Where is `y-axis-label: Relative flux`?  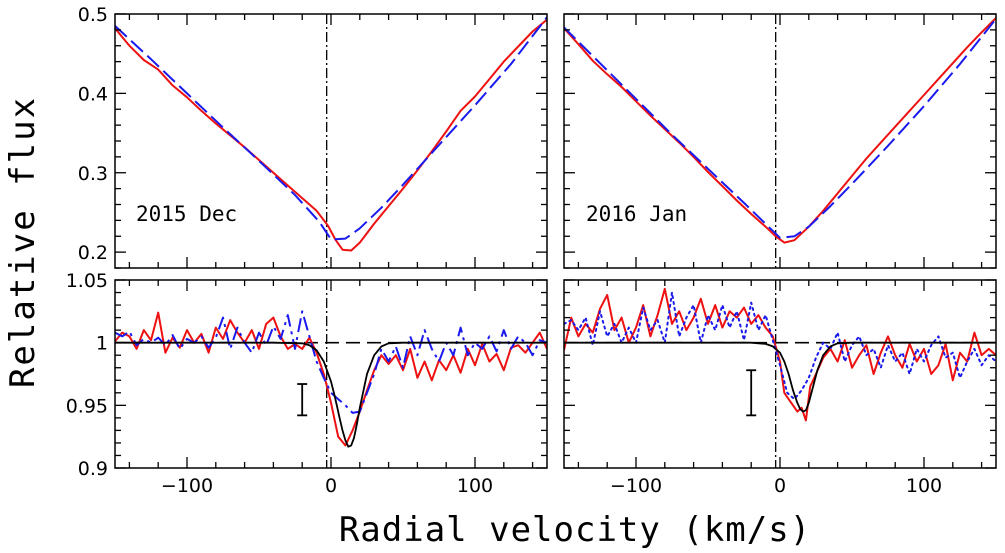 y-axis-label: Relative flux is located at coordinates (23, 242).